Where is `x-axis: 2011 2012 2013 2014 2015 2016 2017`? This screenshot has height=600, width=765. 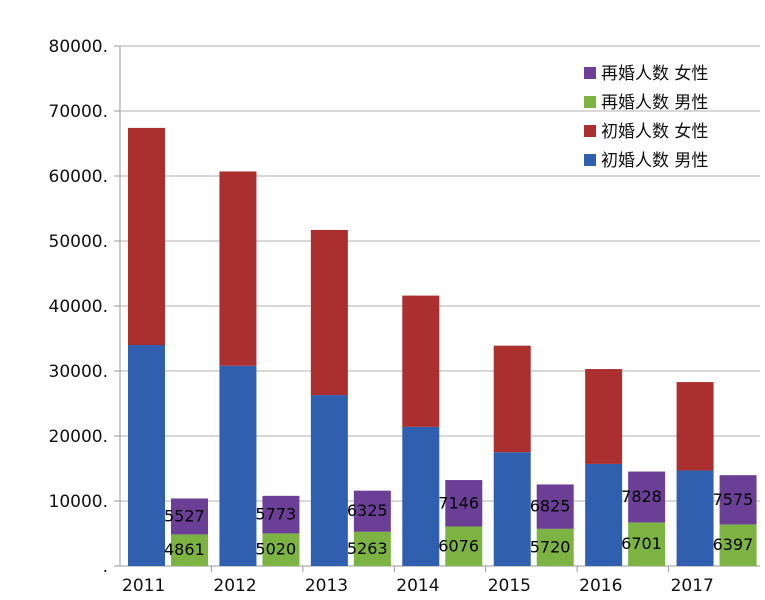
x-axis: 2011 2012 2013 2014 2015 2016 2017 is located at coordinates (418, 586).